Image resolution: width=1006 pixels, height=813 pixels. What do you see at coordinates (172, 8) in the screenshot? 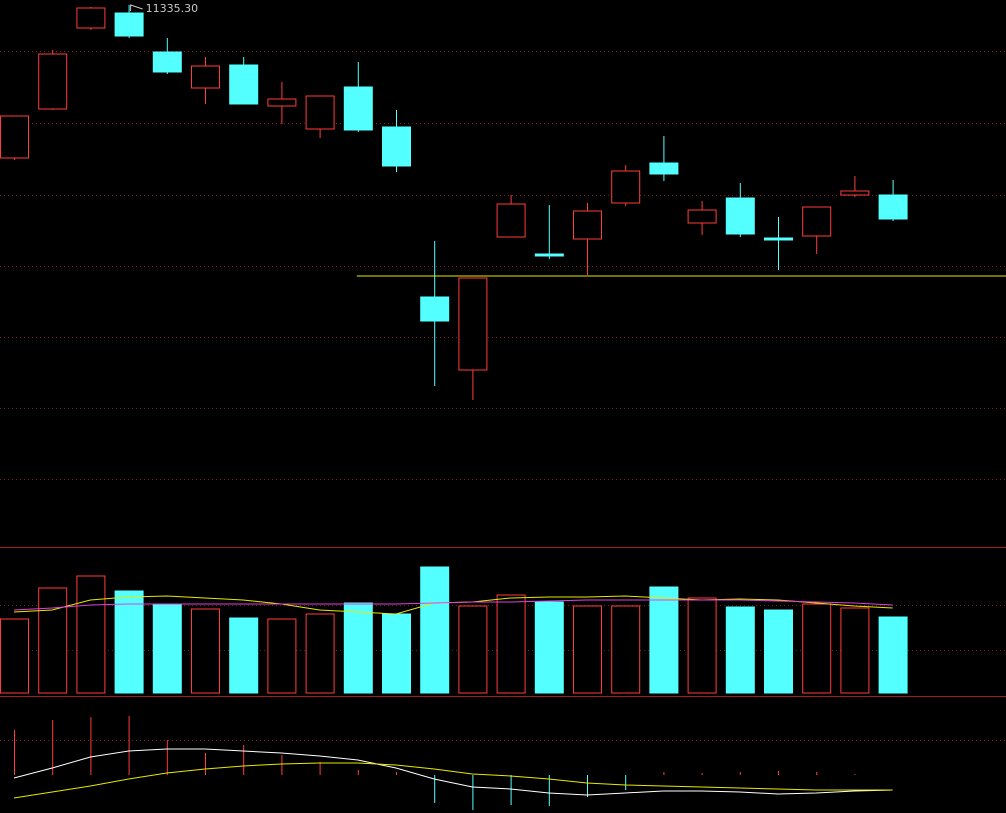
I see `max-price-label: 11335.30` at bounding box center [172, 8].